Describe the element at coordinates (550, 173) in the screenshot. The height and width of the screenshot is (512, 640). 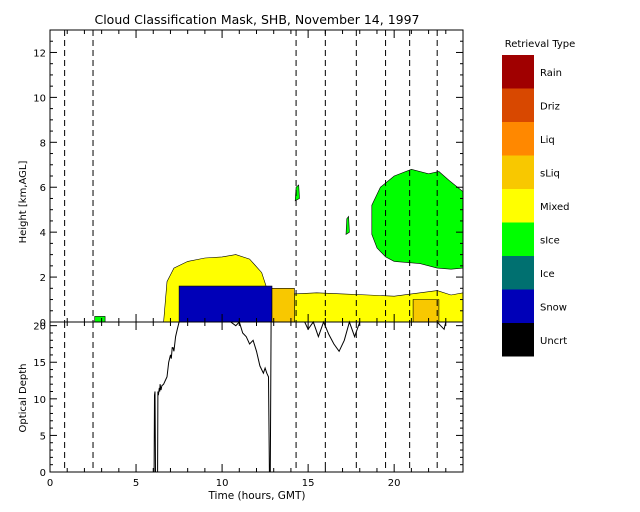
I see `legend-label-sliq: sLiq` at that location.